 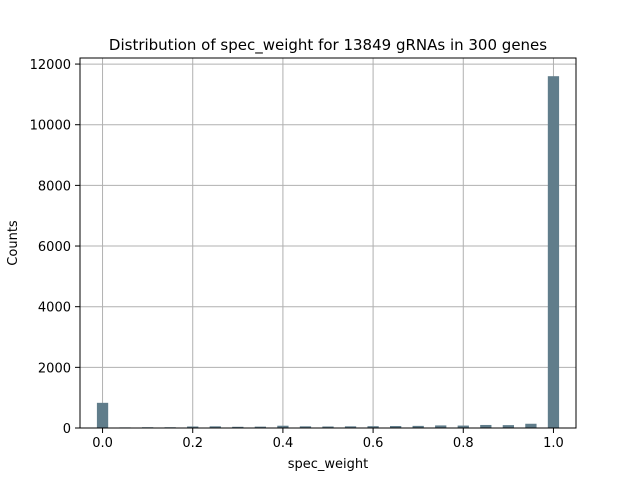 I want to click on y-tick-label: 12000, so click(x=50, y=65).